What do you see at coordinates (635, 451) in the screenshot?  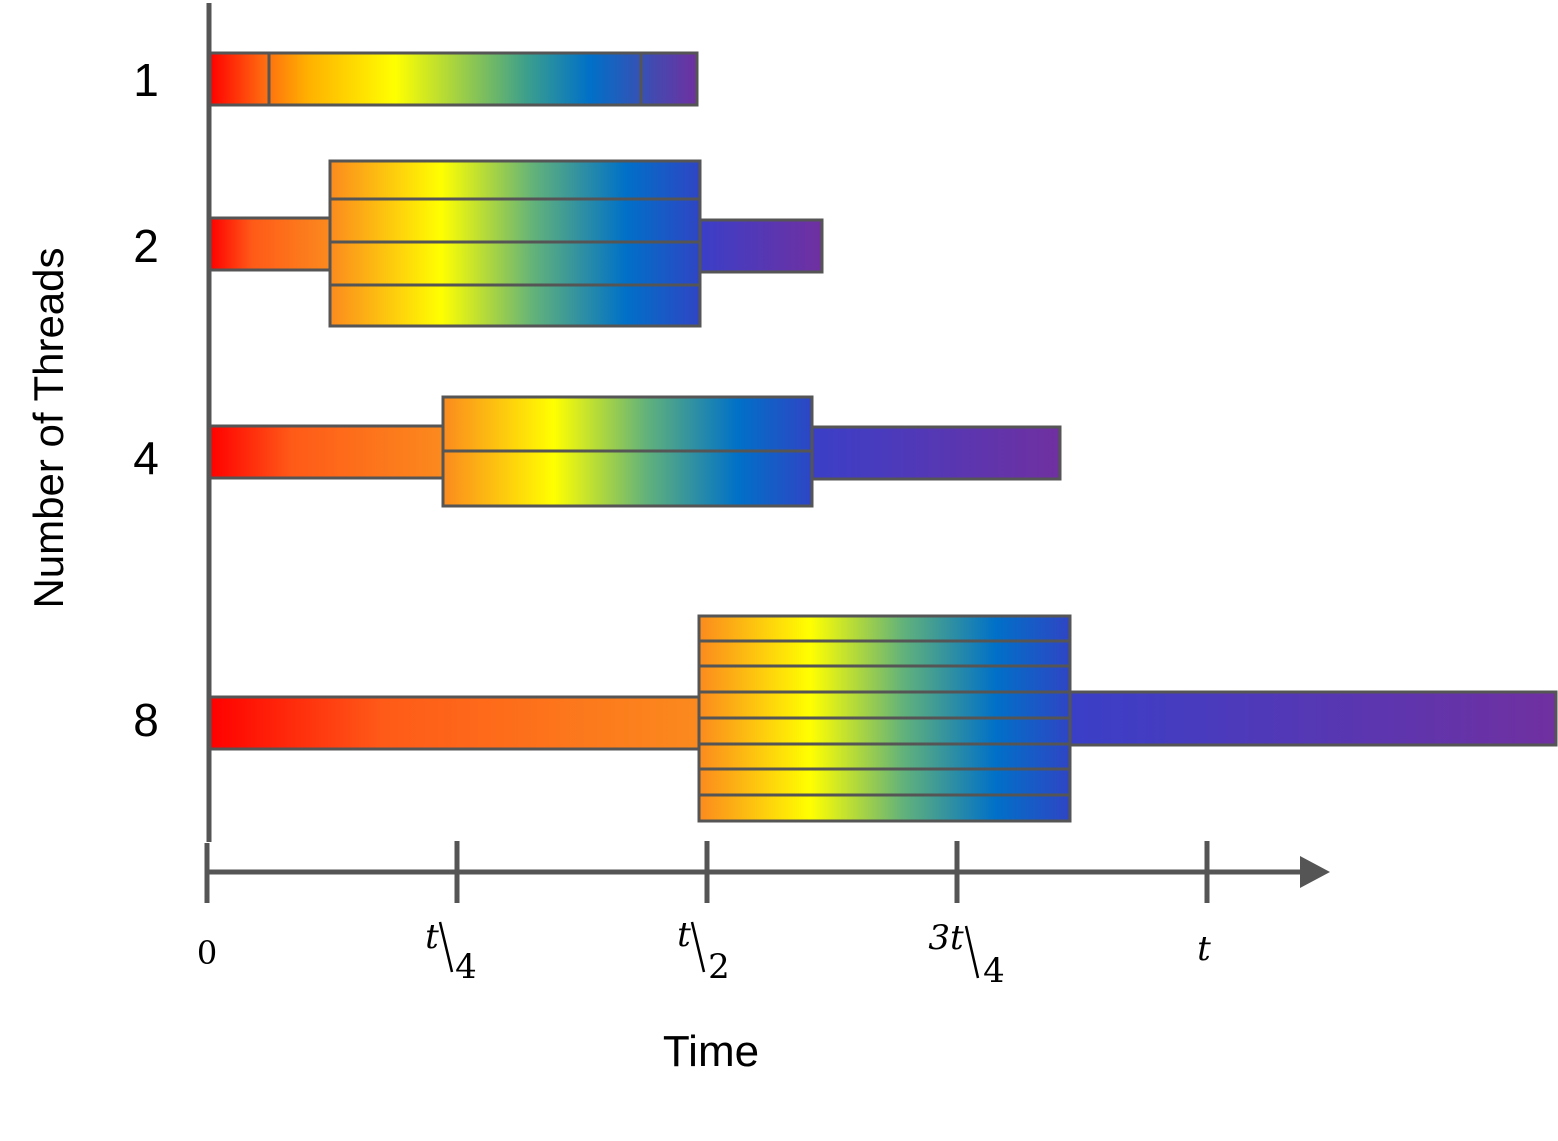 I see `row-4-timeline` at bounding box center [635, 451].